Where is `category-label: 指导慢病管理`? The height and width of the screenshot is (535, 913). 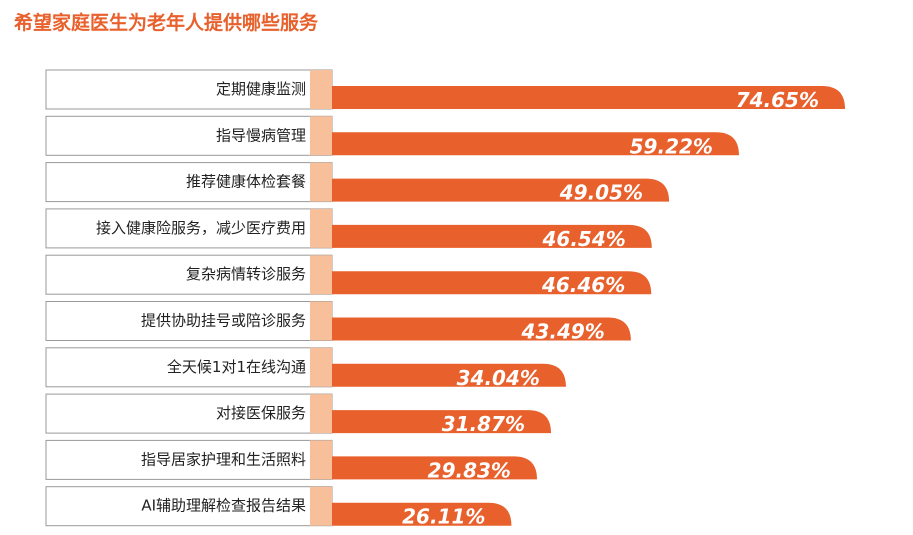 category-label: 指导慢病管理 is located at coordinates (261, 135).